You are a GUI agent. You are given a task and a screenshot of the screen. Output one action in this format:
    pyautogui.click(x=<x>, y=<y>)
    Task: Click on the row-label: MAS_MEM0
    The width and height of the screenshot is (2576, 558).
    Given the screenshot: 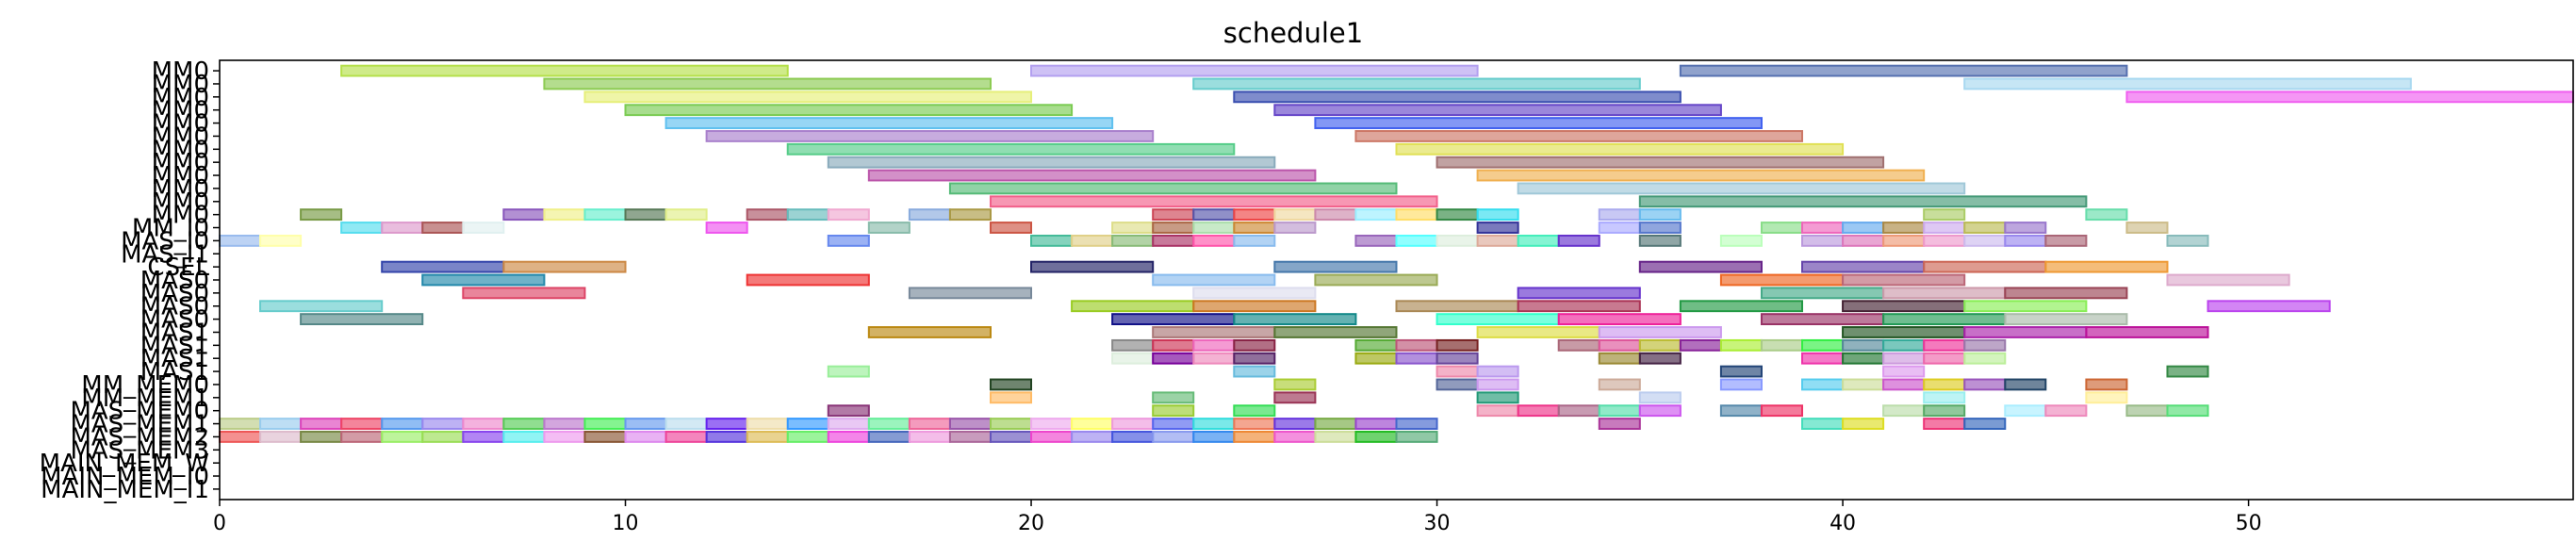 What is the action you would take?
    pyautogui.click(x=139, y=412)
    